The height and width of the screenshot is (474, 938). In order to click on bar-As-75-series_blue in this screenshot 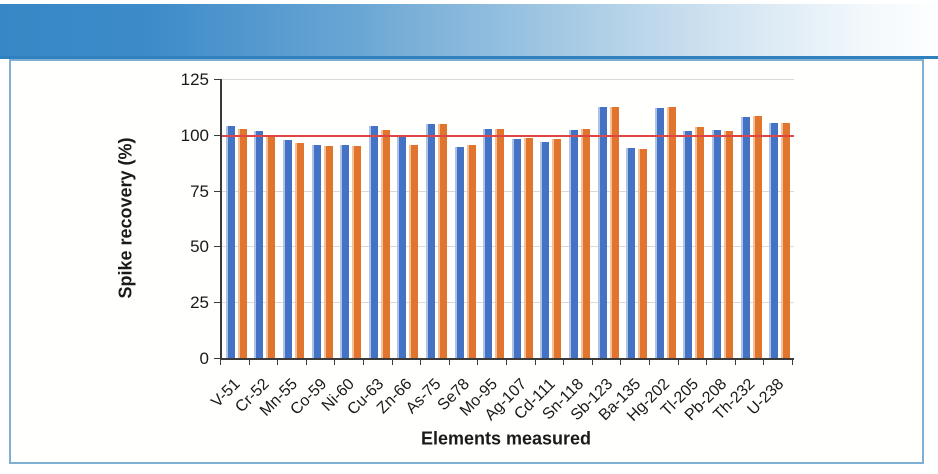, I will do `click(430, 240)`.